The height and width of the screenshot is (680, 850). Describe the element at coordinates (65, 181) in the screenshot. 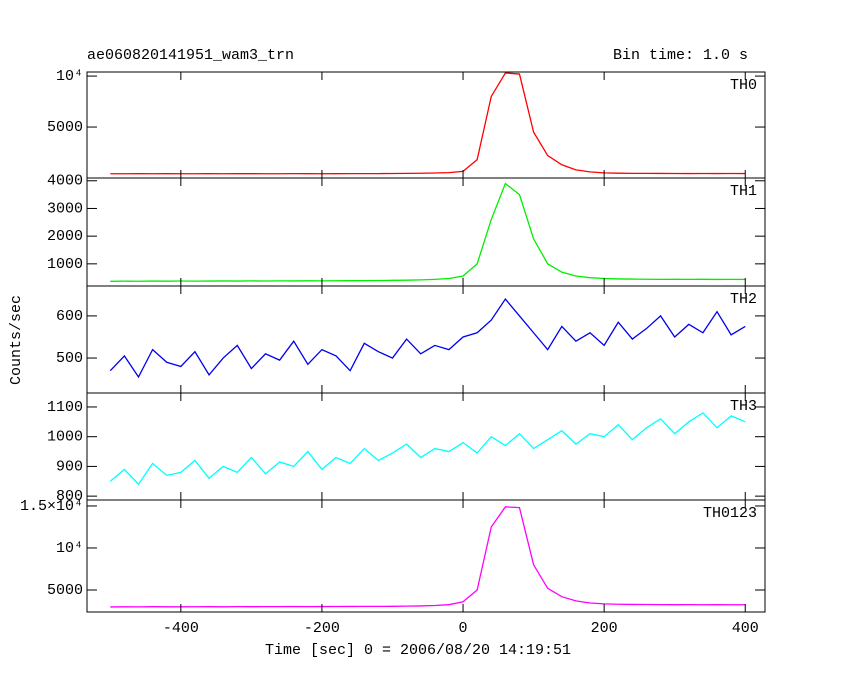

I see `y-tick-label: 4000` at that location.